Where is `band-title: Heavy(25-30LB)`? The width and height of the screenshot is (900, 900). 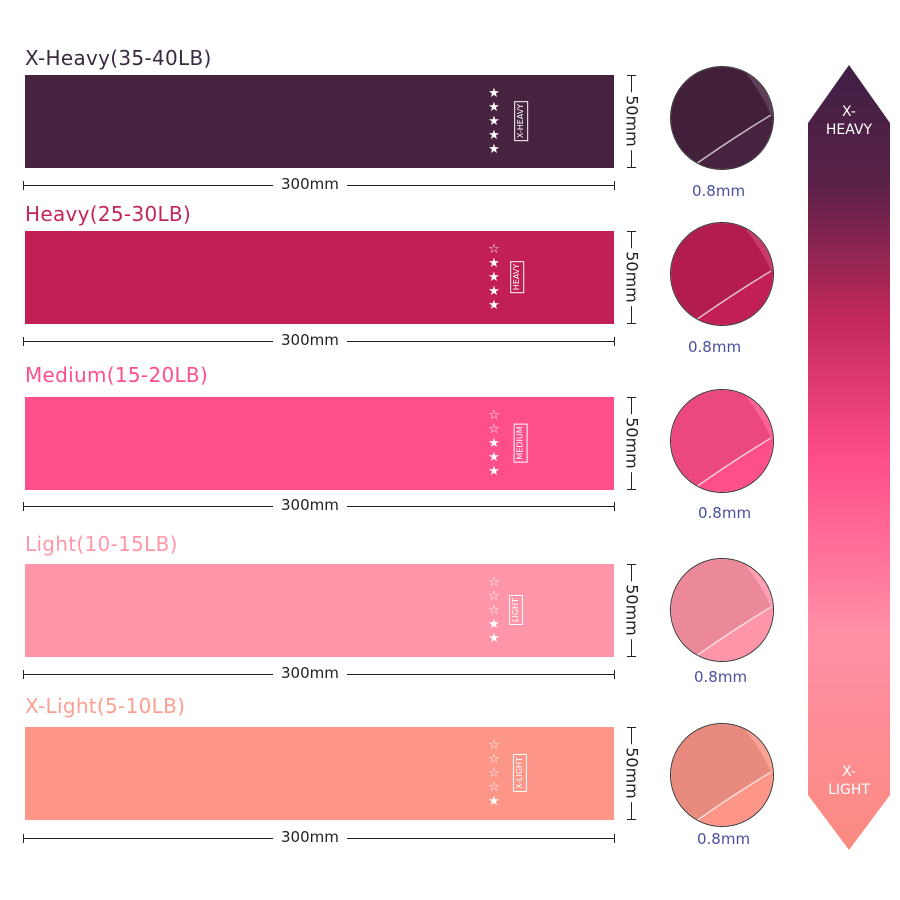 band-title: Heavy(25-30LB) is located at coordinates (108, 214).